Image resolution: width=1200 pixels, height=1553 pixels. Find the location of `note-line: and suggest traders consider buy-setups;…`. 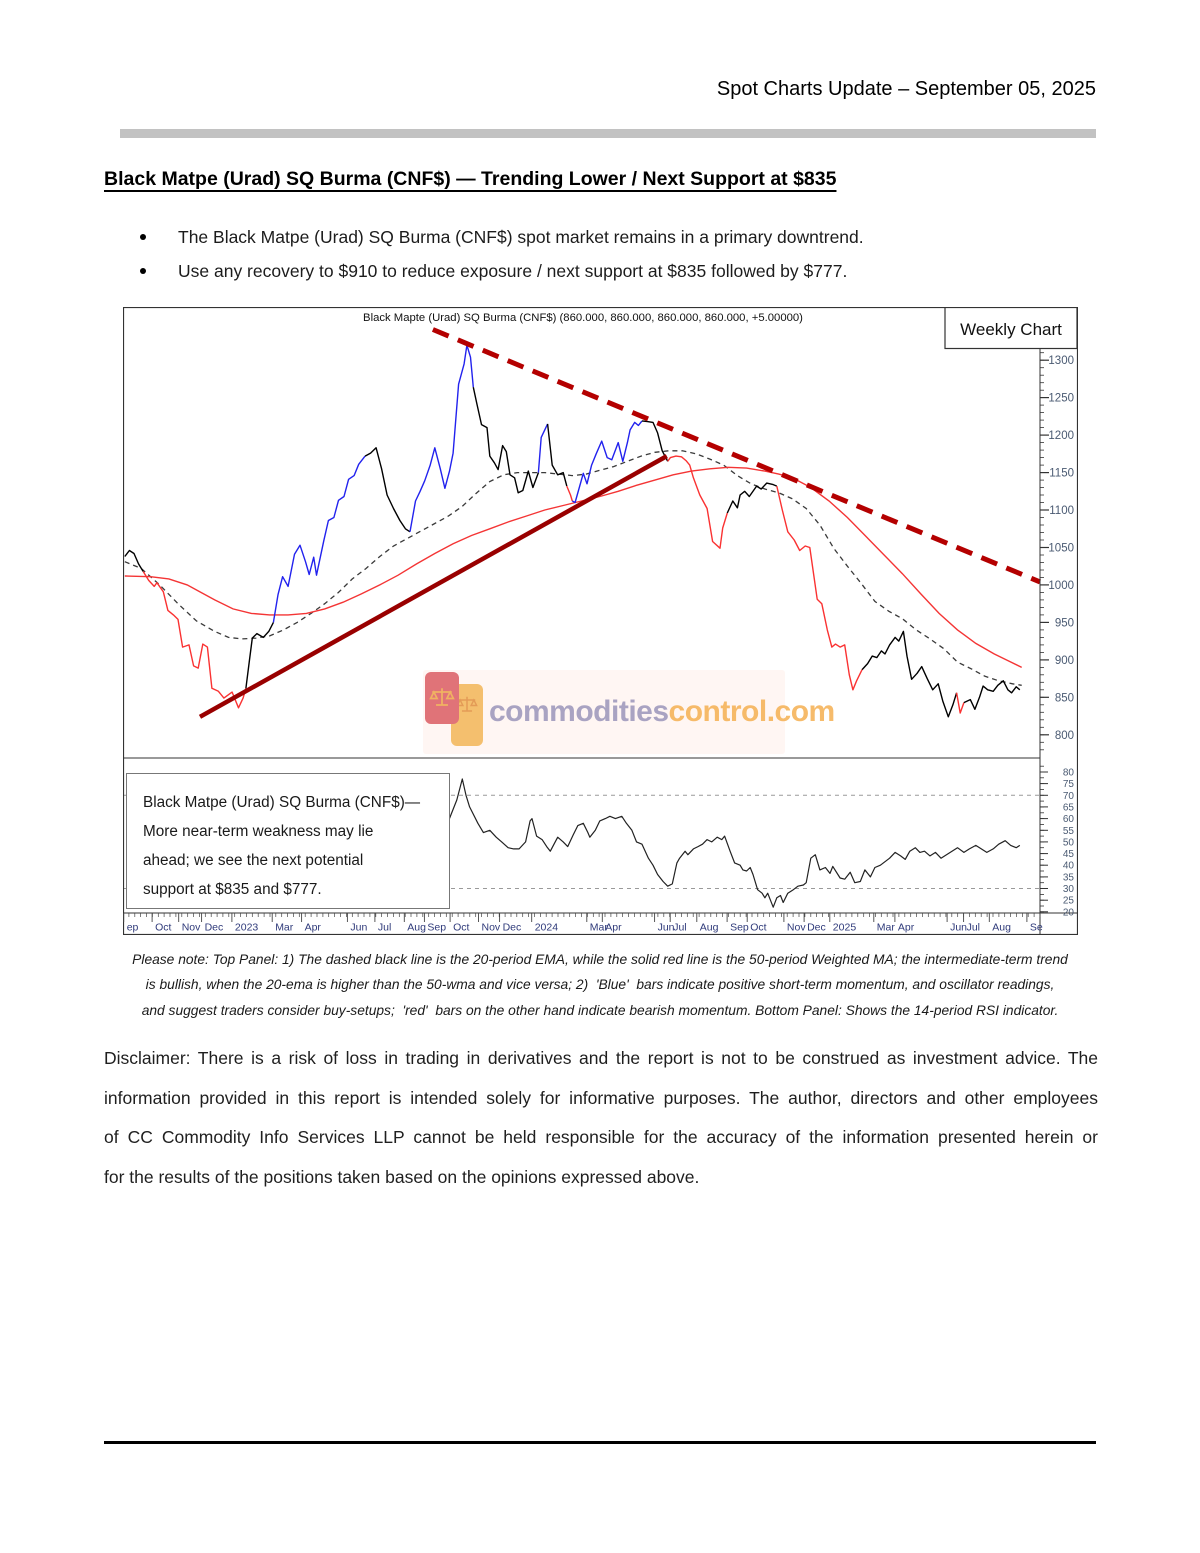

note-line: and suggest traders consider buy-setups;… is located at coordinates (600, 1010).